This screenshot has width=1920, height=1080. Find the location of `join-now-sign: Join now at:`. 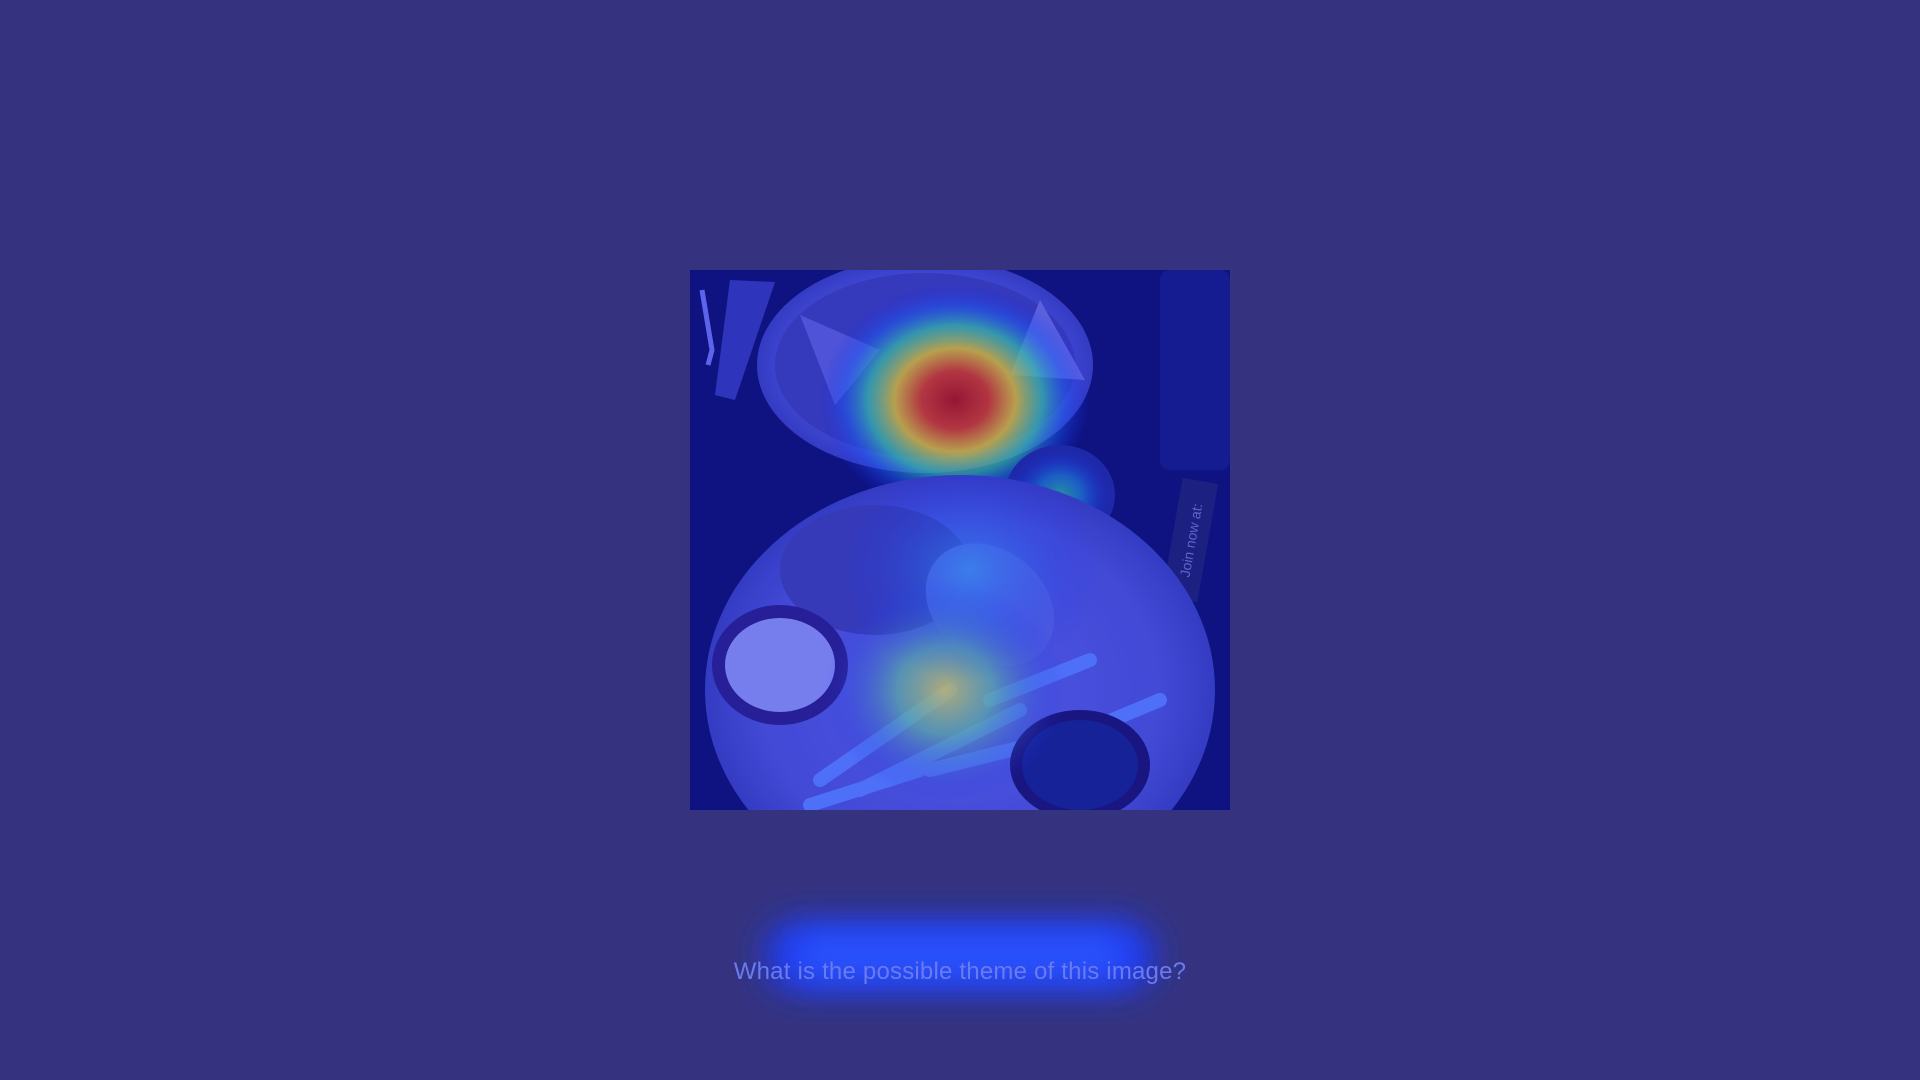

join-now-sign: Join now at: is located at coordinates (1190, 540).